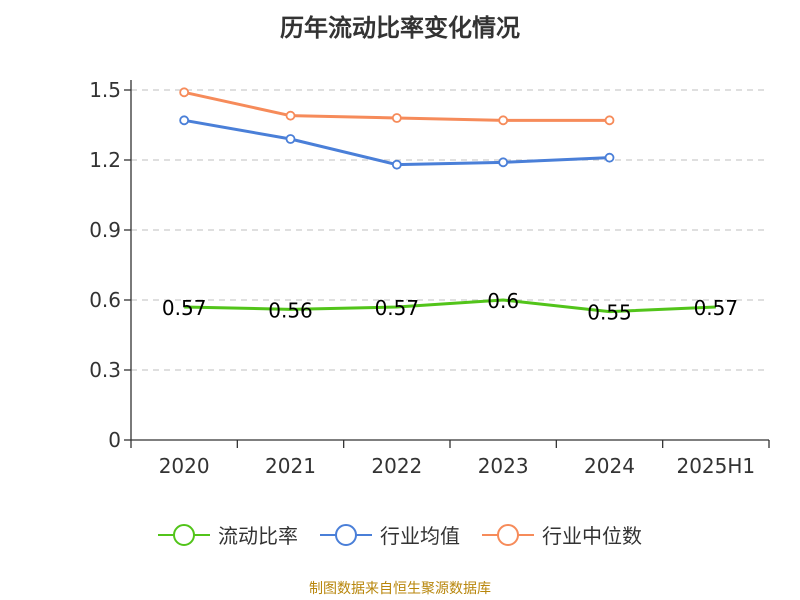  Describe the element at coordinates (105, 370) in the screenshot. I see `y-tick-label: 0.3` at that location.